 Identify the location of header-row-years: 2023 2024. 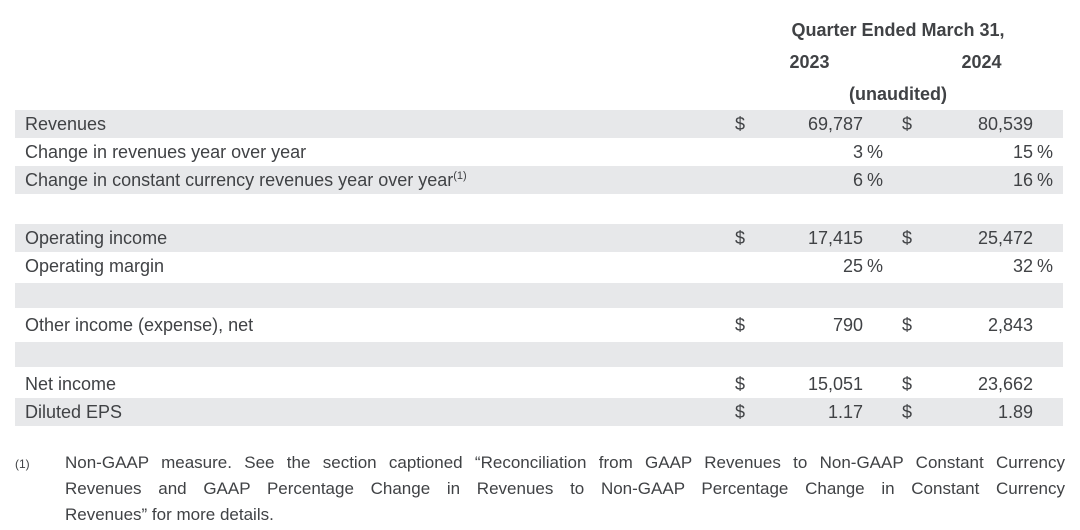
(539, 62).